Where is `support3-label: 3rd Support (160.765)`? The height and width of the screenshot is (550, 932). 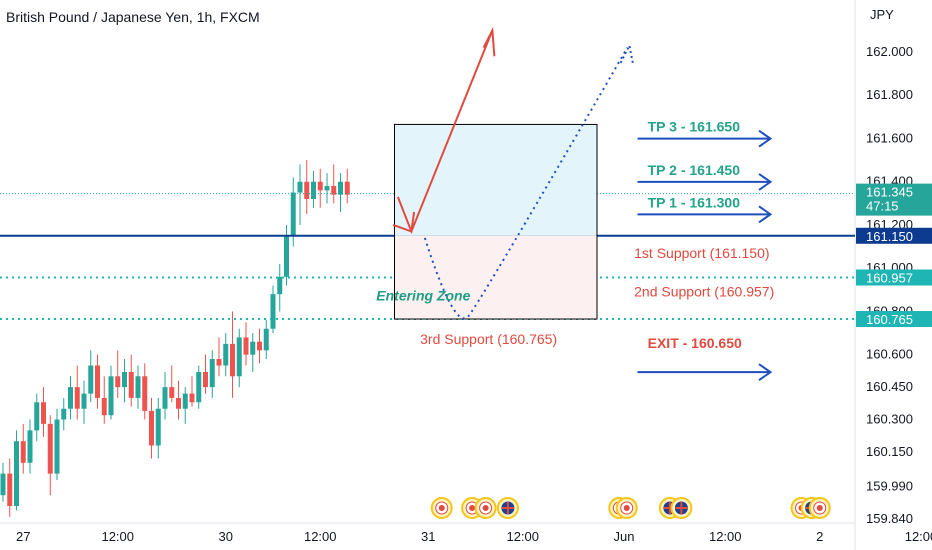 support3-label: 3rd Support (160.765) is located at coordinates (488, 339).